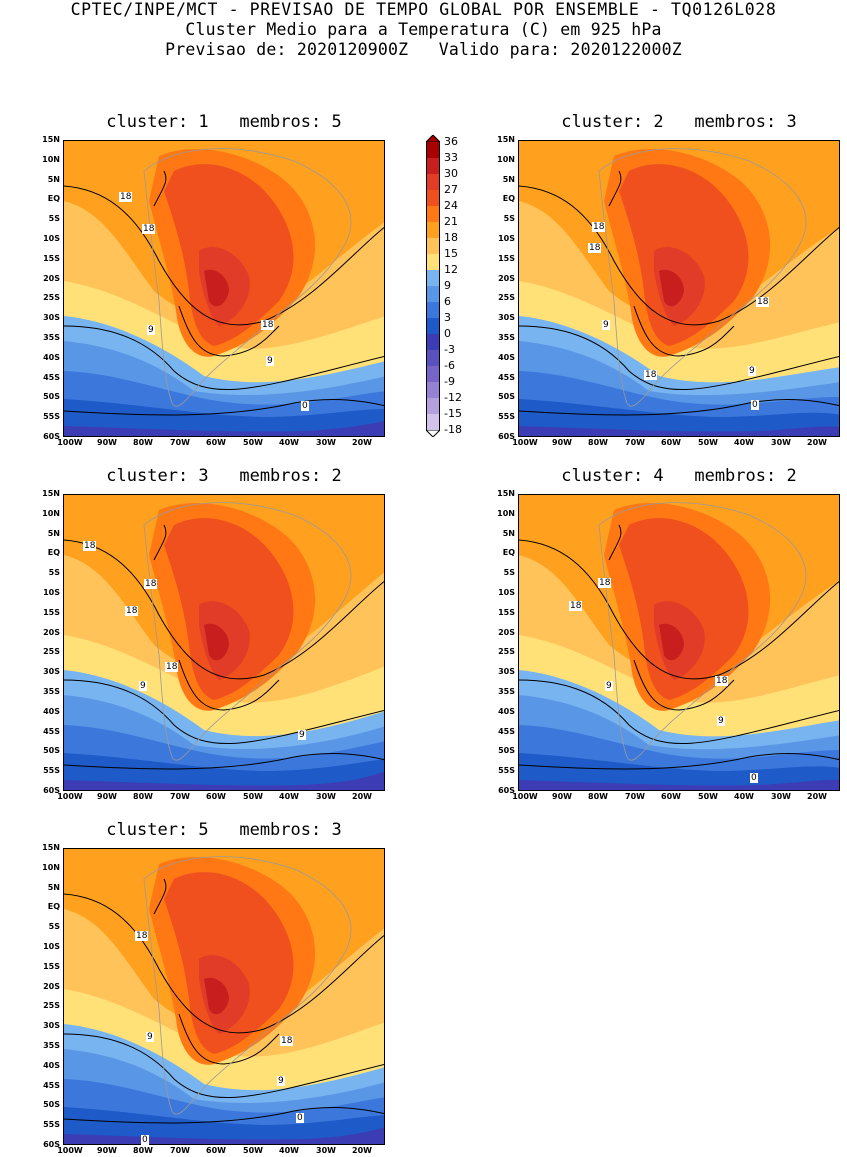 This screenshot has width=847, height=1157. I want to click on colorbar-label: 33, so click(451, 157).